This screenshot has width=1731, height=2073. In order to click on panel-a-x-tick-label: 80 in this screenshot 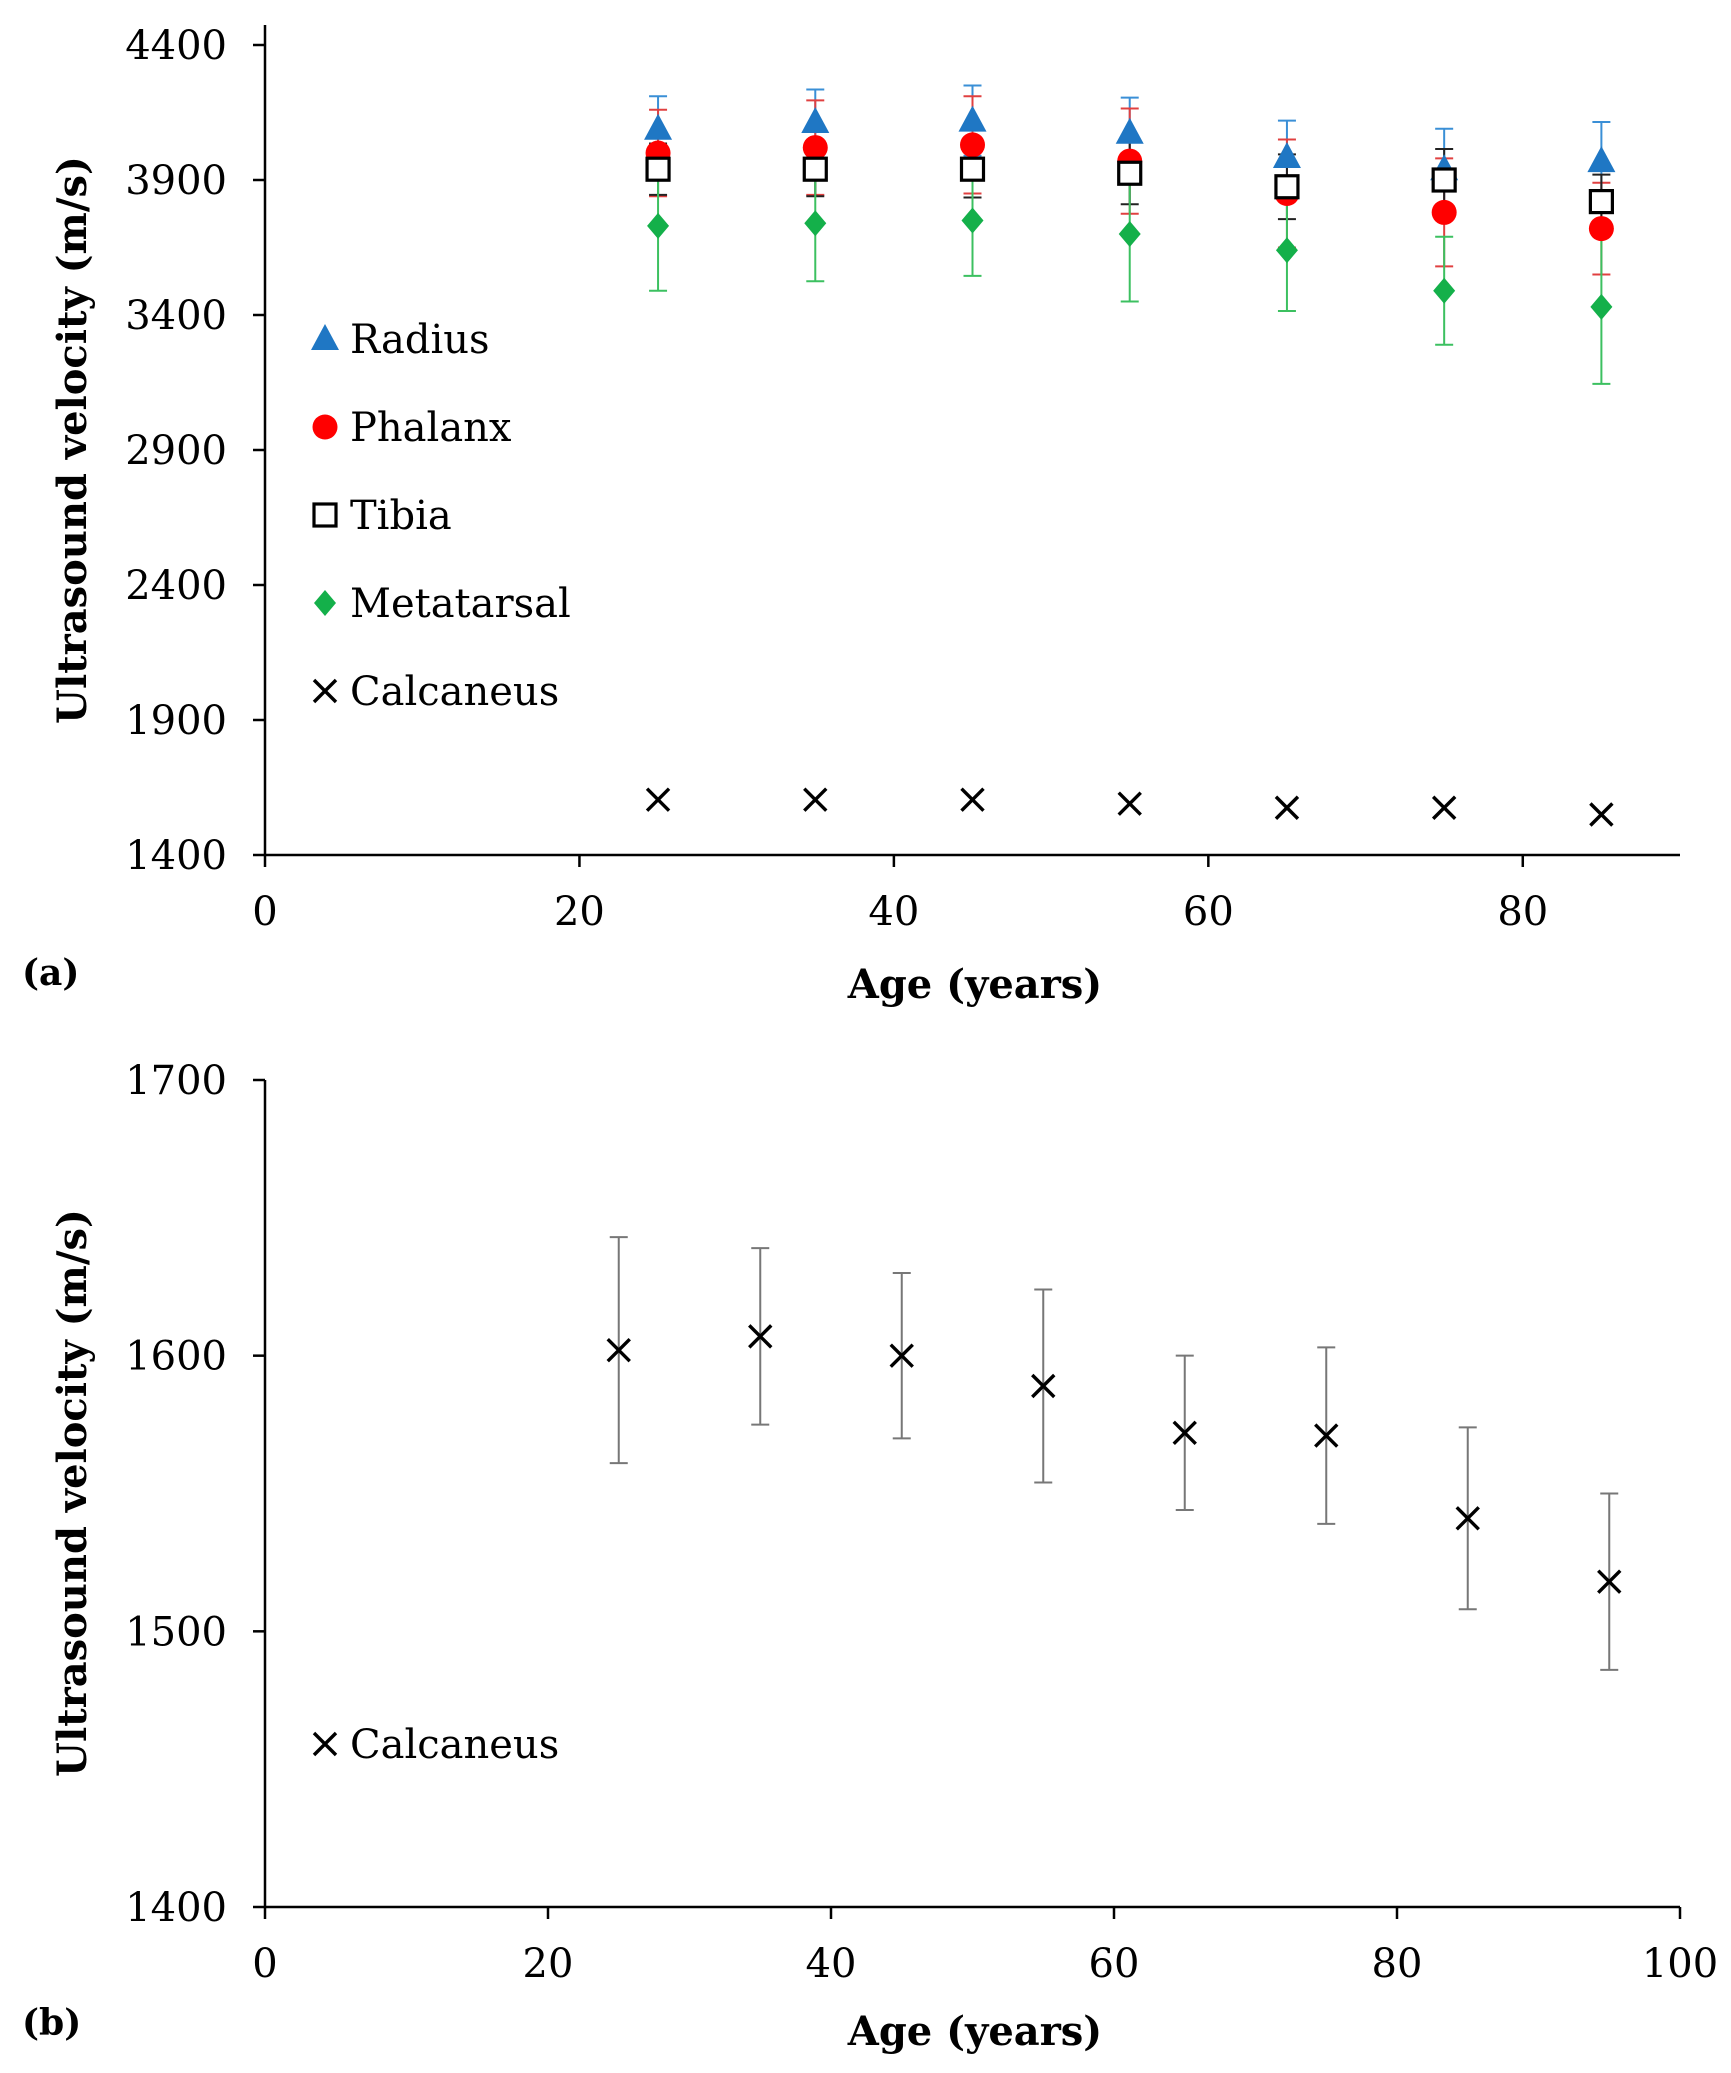, I will do `click(1522, 912)`.